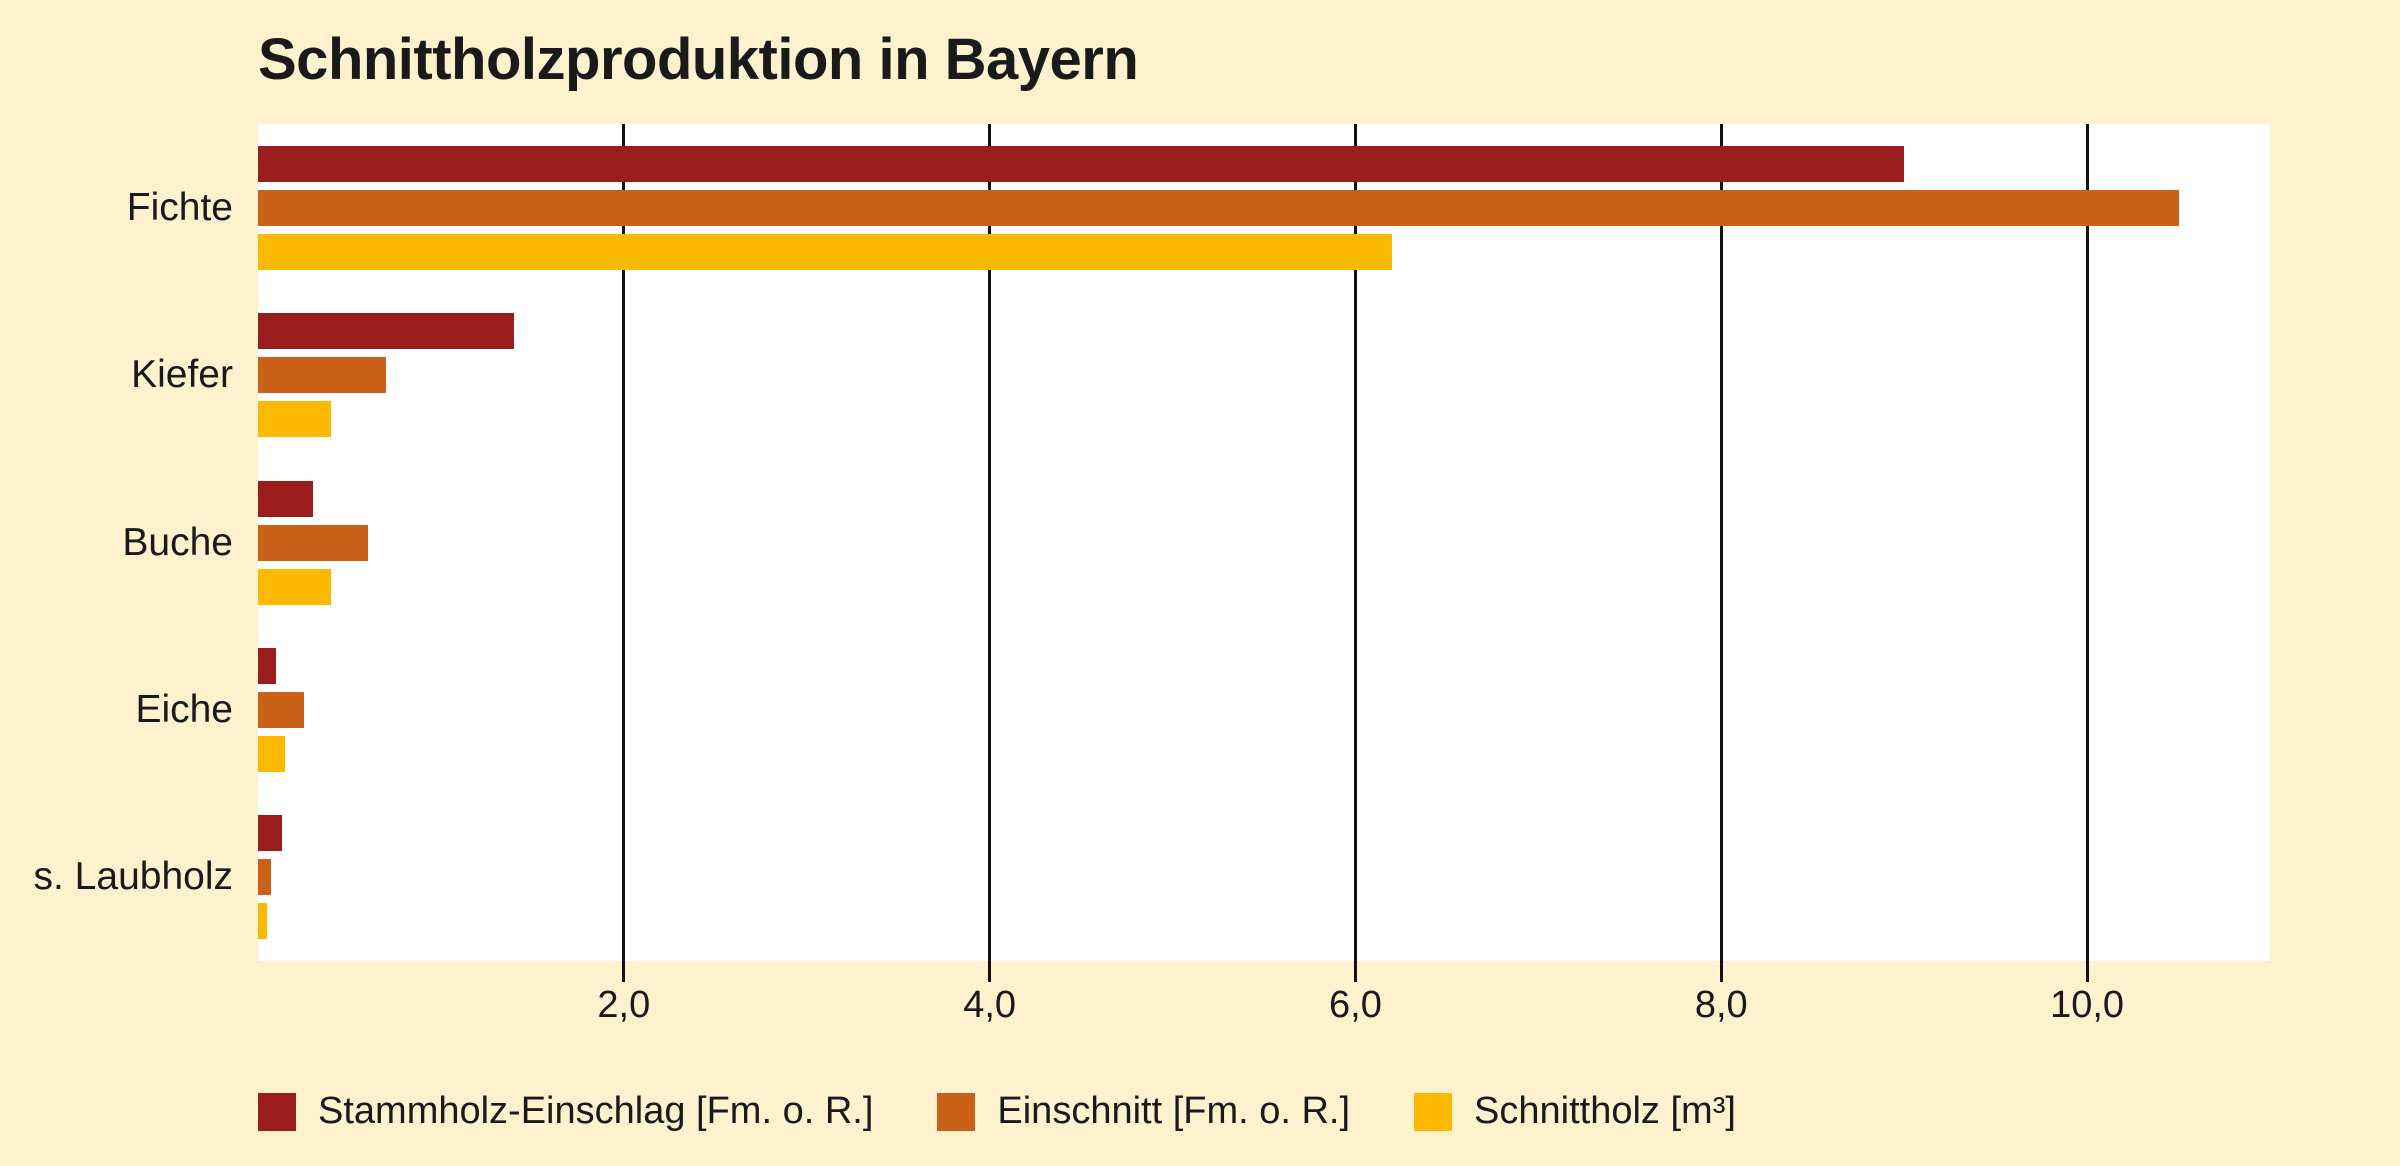  I want to click on chart-title: Schnittholzproduktion in Bayern, so click(698, 59).